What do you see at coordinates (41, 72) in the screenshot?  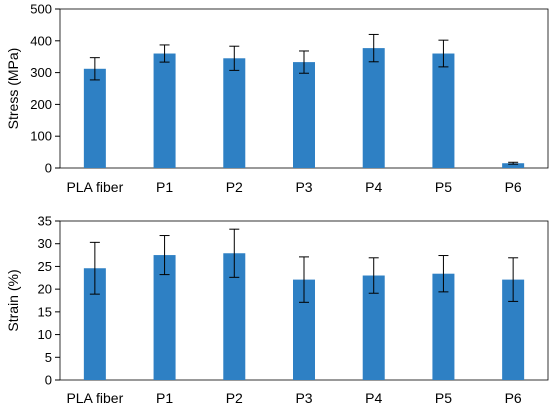 I see `stress-y-tick-label: 300` at bounding box center [41, 72].